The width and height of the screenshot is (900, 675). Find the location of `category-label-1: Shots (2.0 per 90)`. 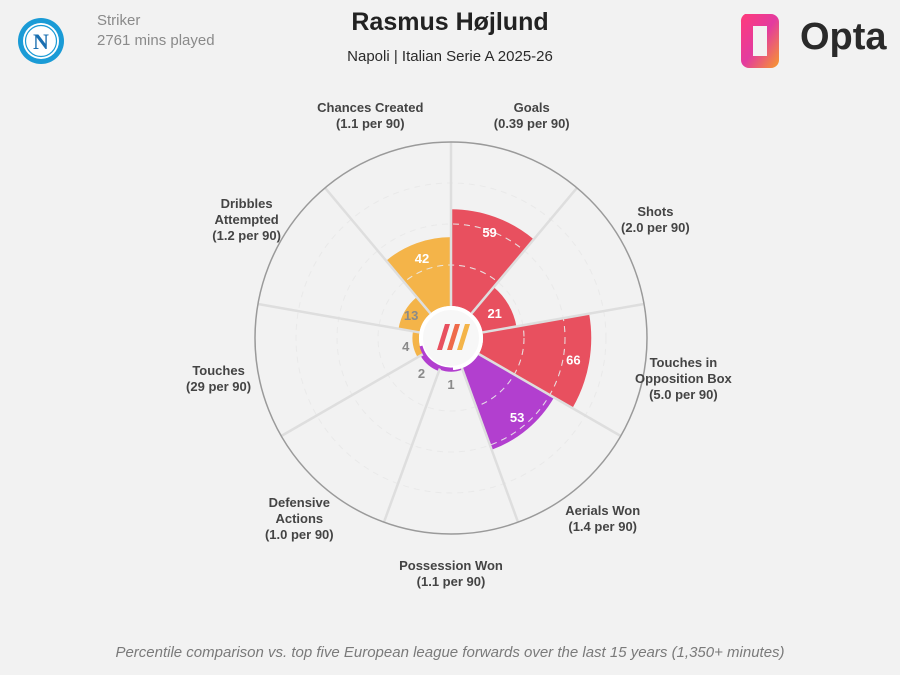

category-label-1: Shots (2.0 per 90) is located at coordinates (655, 219).